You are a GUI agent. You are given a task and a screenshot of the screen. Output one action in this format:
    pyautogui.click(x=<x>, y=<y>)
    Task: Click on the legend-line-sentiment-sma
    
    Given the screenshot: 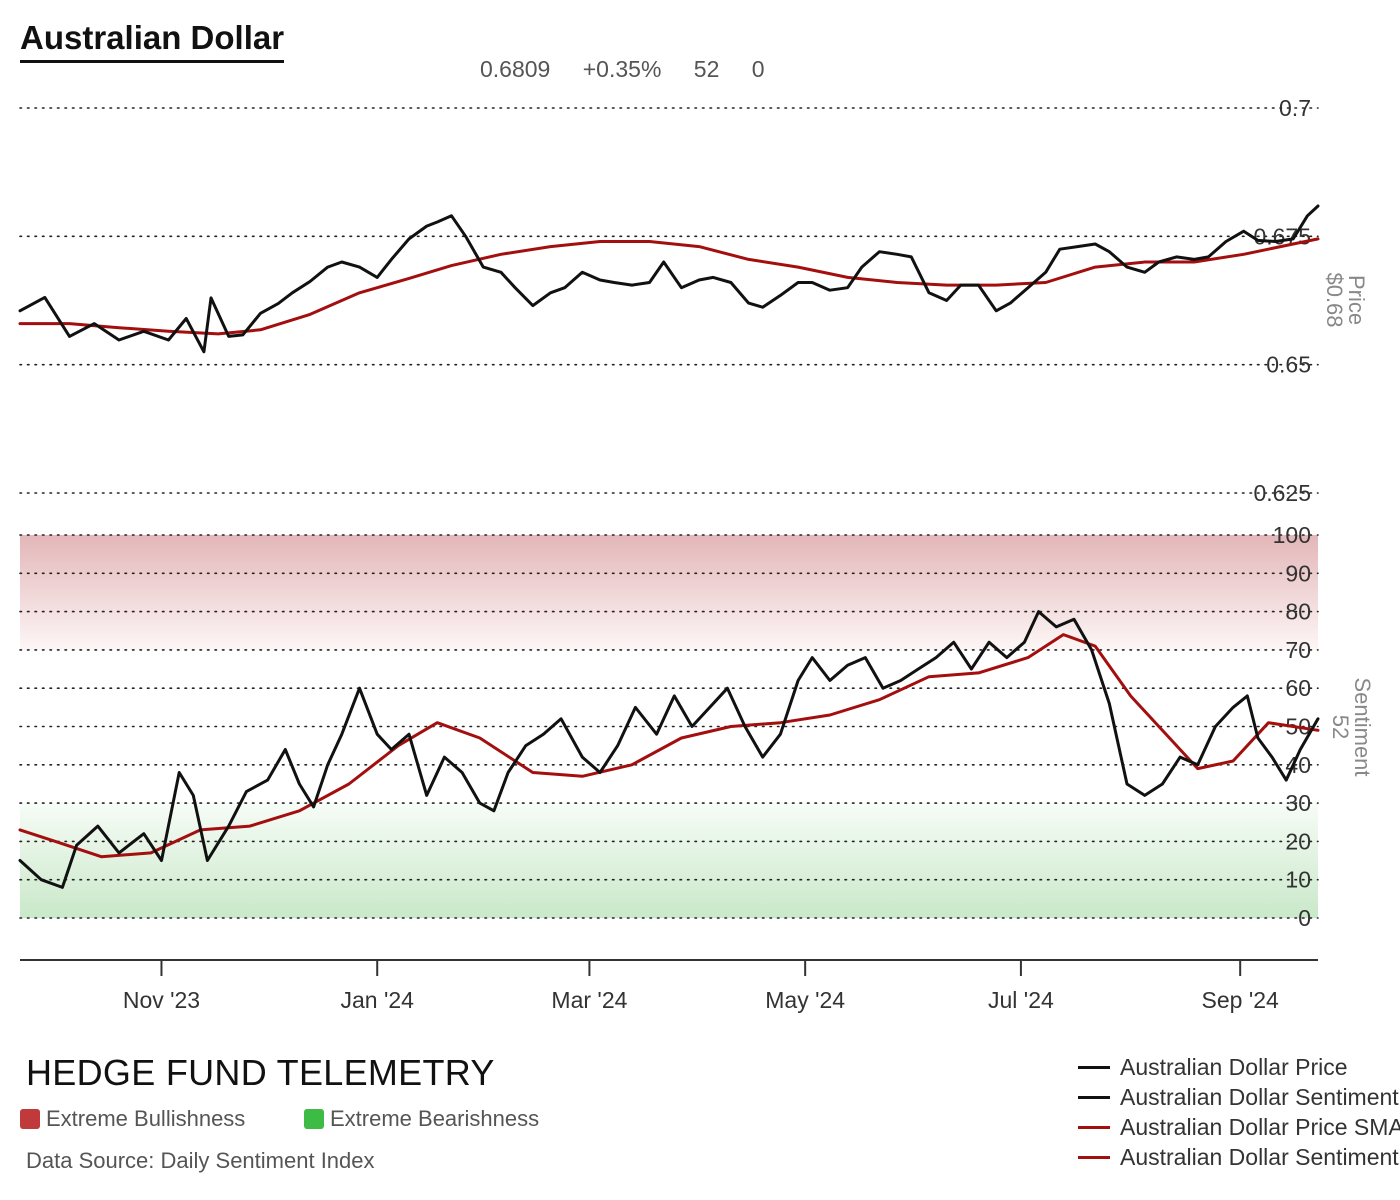 What is the action you would take?
    pyautogui.click(x=1094, y=1157)
    